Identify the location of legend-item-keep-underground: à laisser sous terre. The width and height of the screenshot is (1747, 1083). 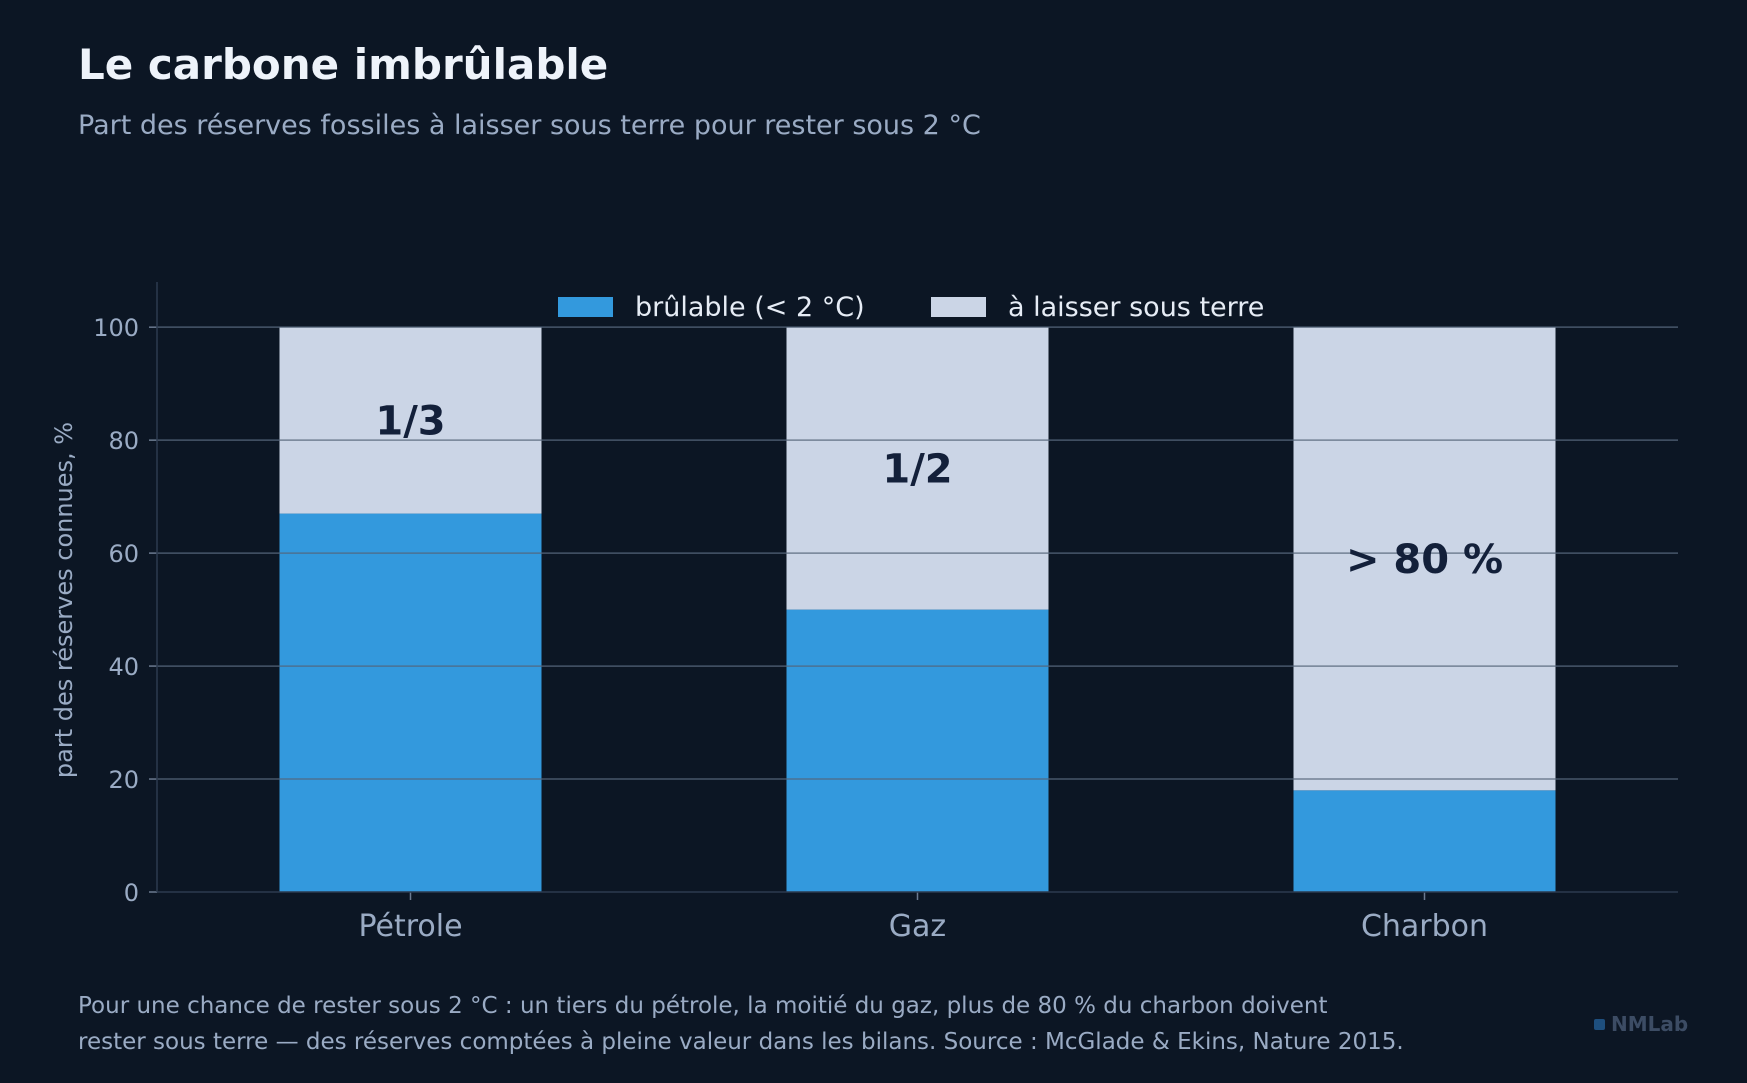
(1097, 307).